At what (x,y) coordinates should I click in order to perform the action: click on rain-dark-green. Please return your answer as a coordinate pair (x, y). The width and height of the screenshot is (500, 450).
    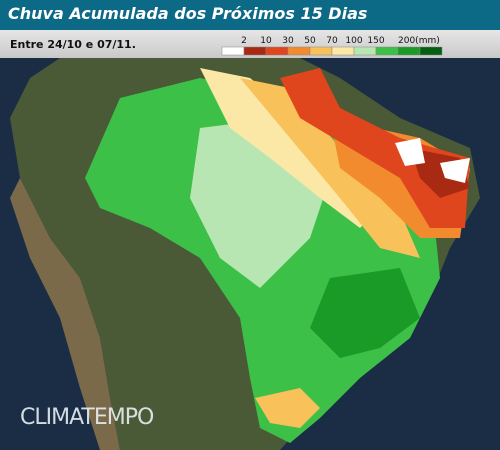
    Looking at the image, I should click on (365, 313).